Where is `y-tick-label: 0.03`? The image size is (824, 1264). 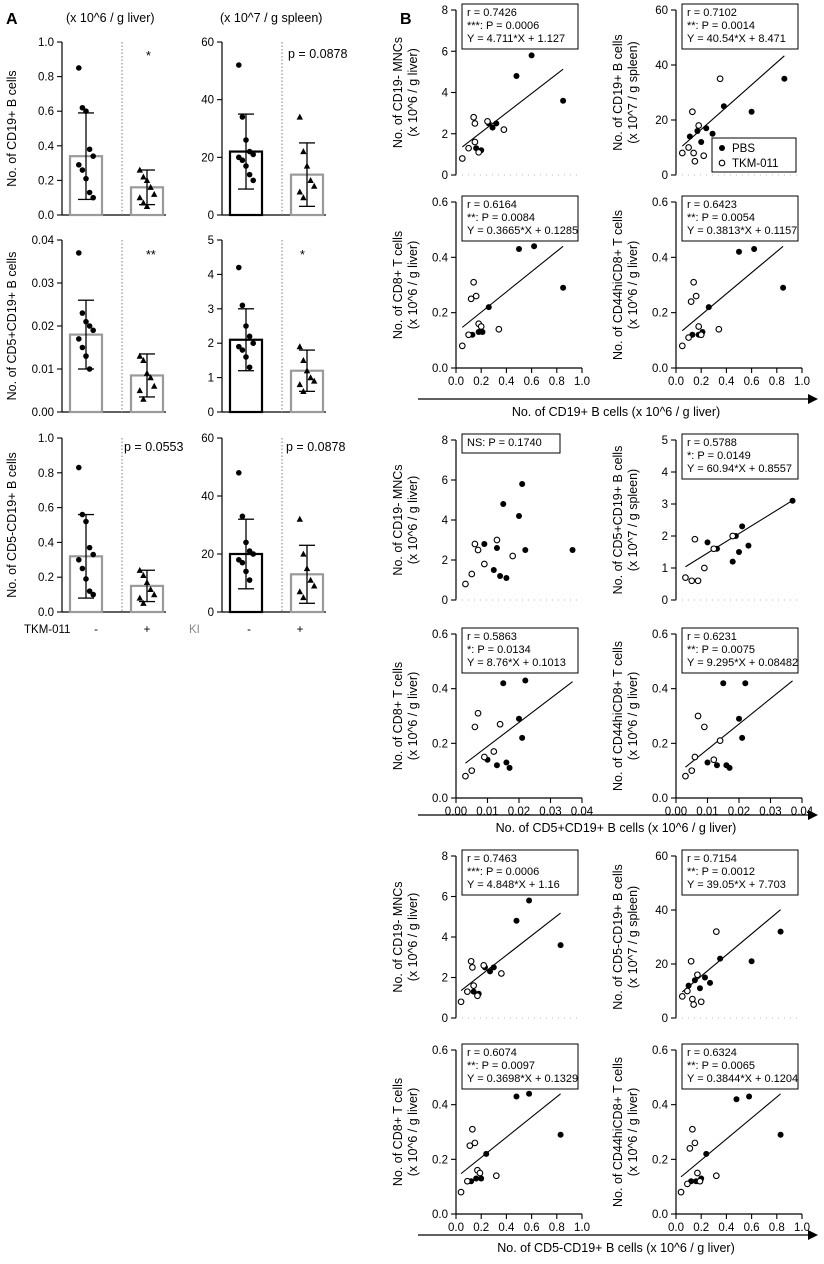 y-tick-label: 0.03 is located at coordinates (43, 284).